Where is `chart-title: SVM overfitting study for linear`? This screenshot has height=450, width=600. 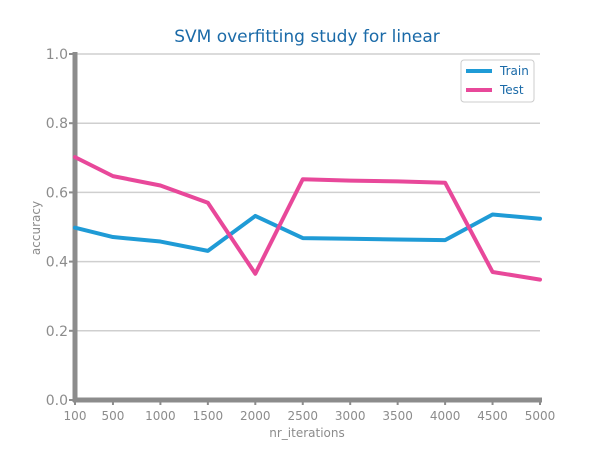 chart-title: SVM overfitting study for linear is located at coordinates (307, 37).